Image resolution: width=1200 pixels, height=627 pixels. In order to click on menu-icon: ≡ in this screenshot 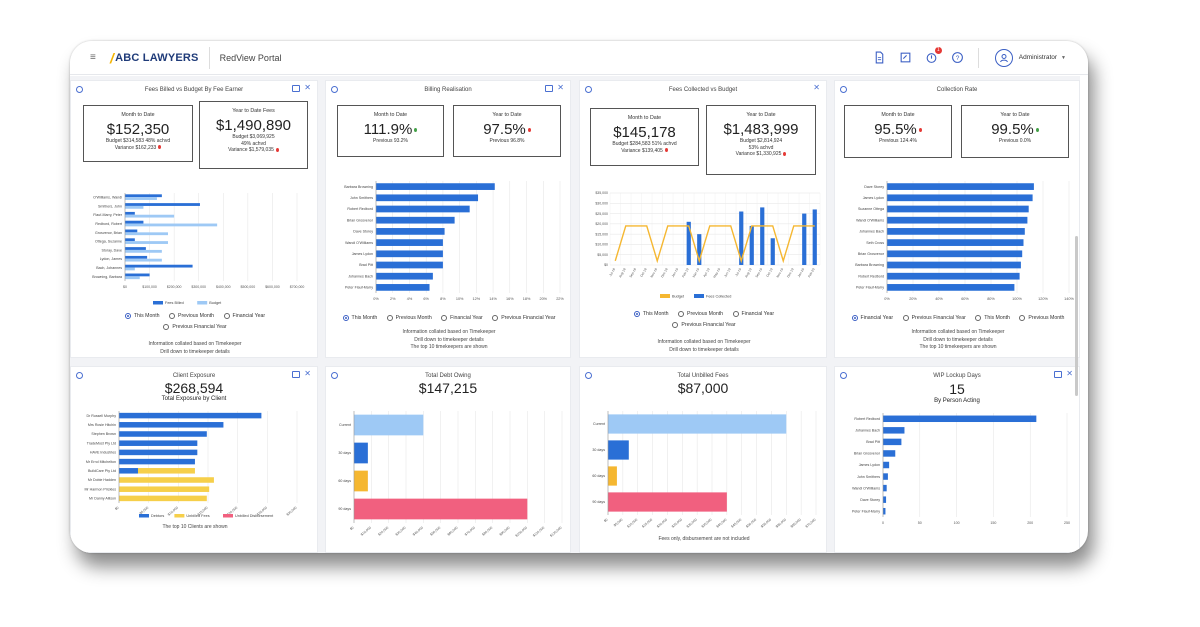, I will do `click(93, 57)`.